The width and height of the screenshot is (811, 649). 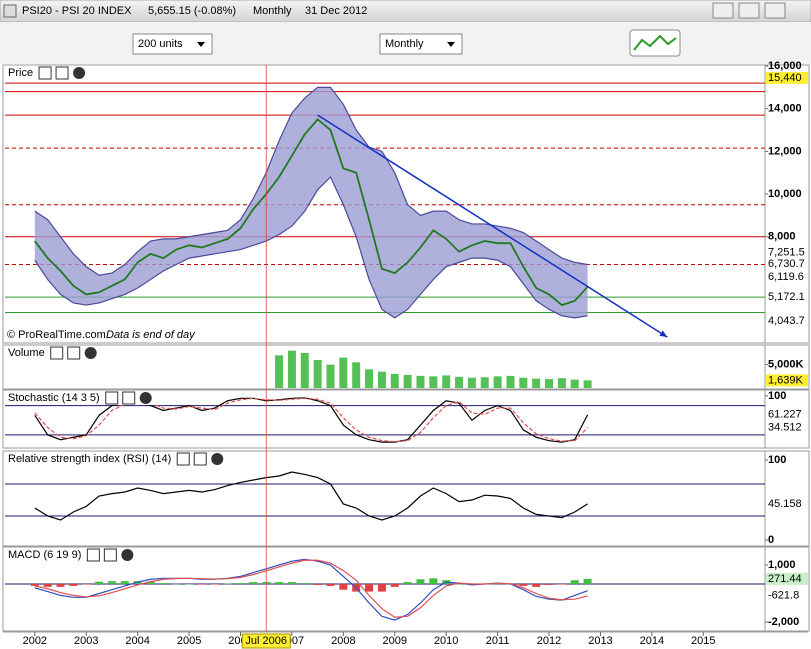 What do you see at coordinates (785, 66) in the screenshot?
I see `y-tick-label: 16,000` at bounding box center [785, 66].